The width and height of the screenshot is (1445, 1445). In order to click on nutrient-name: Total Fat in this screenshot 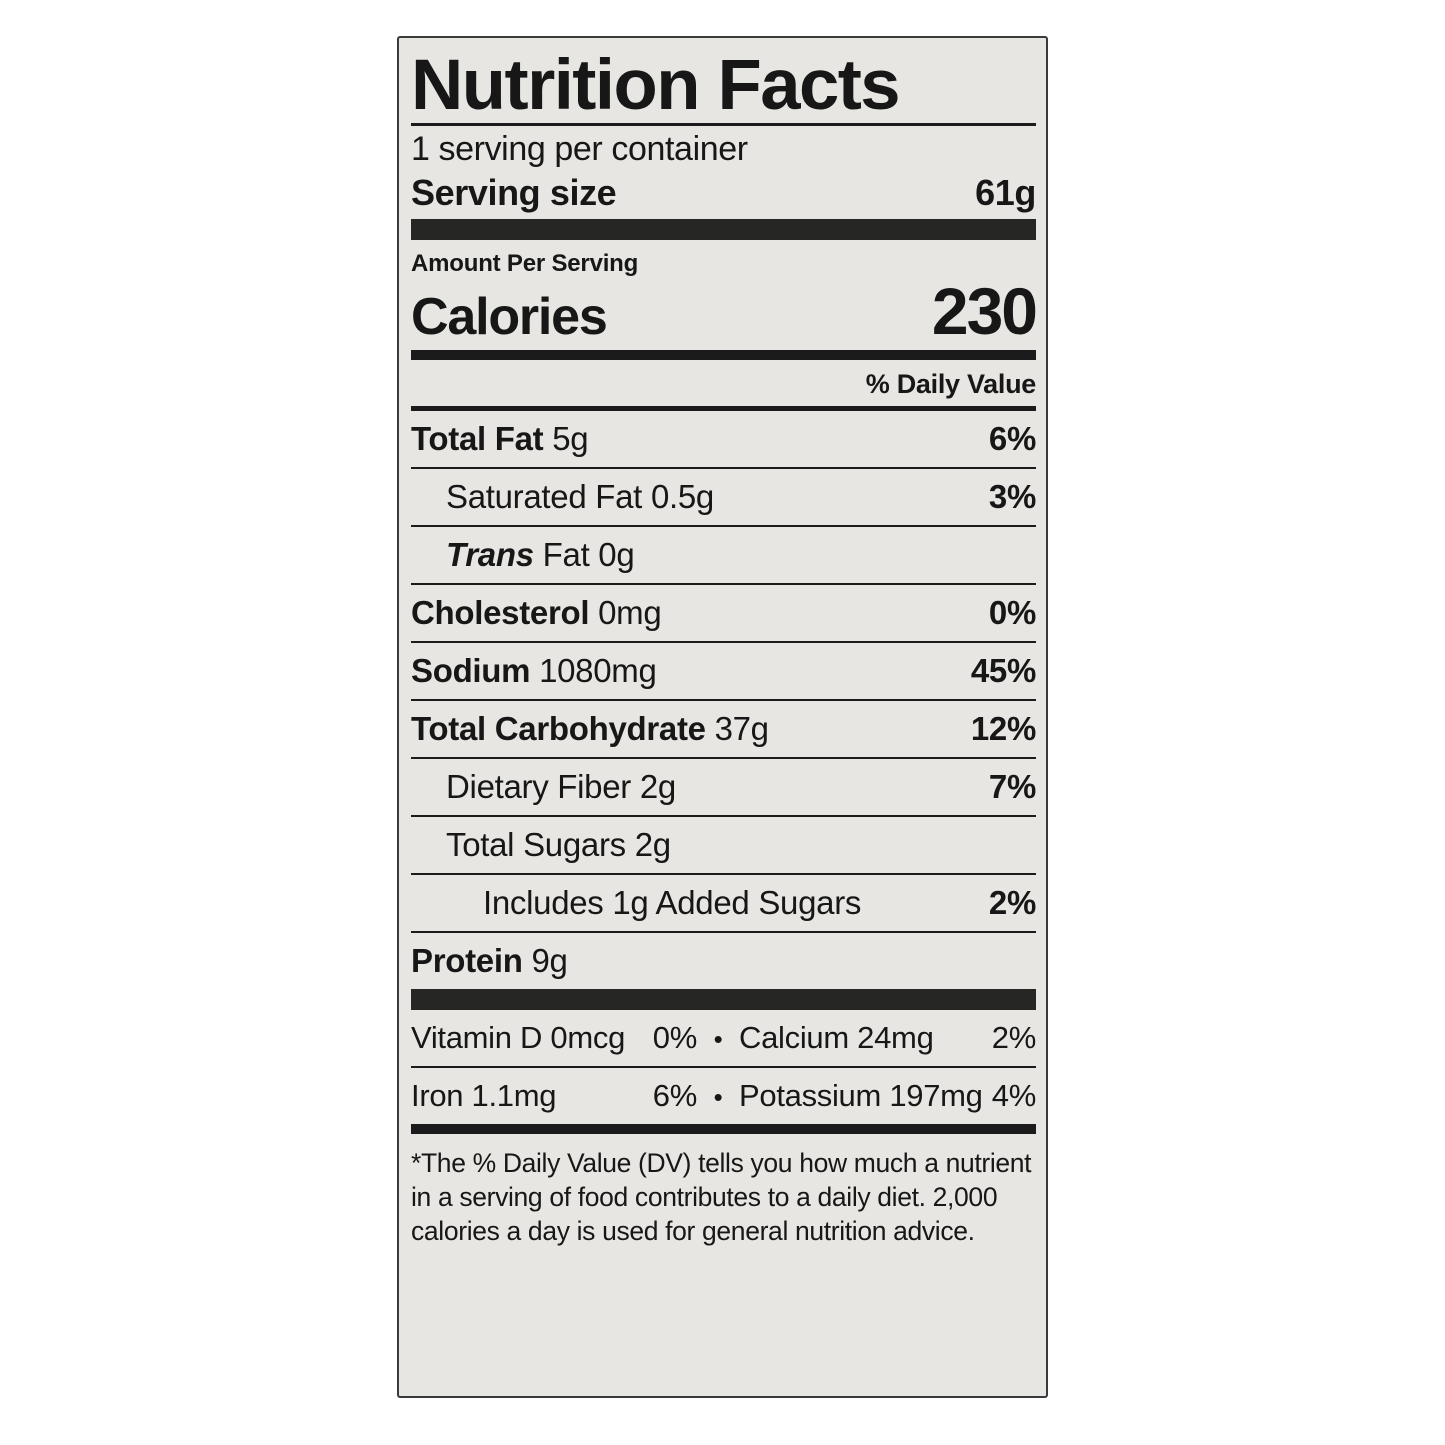, I will do `click(477, 438)`.